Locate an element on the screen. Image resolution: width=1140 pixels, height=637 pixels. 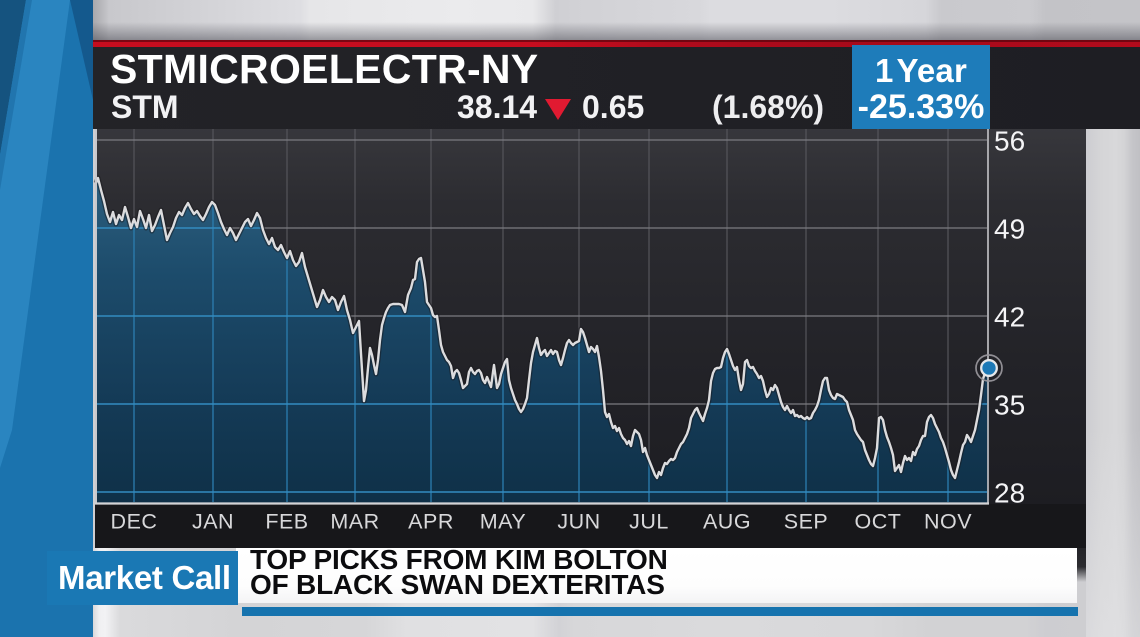
svg-text: OCT is located at coordinates (878, 522).